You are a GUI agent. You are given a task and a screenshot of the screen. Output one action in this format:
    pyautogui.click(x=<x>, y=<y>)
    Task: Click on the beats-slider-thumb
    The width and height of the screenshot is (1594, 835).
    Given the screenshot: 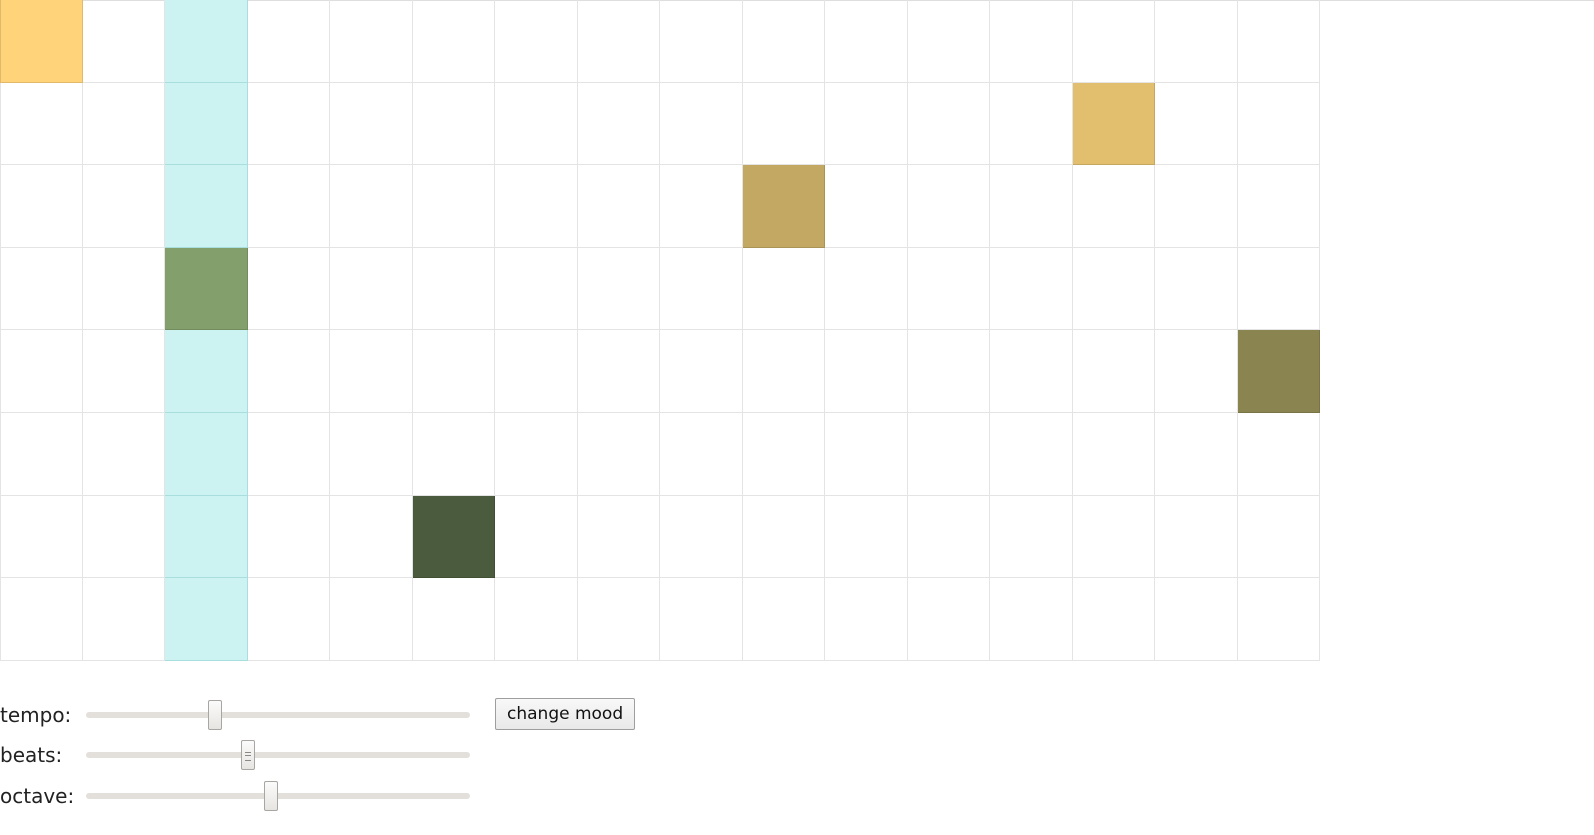 What is the action you would take?
    pyautogui.click(x=248, y=755)
    